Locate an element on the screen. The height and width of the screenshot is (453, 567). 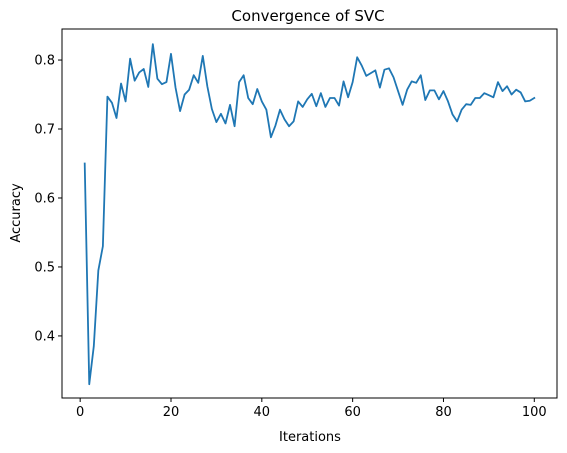
y-tick-label: 0.5 is located at coordinates (44, 267).